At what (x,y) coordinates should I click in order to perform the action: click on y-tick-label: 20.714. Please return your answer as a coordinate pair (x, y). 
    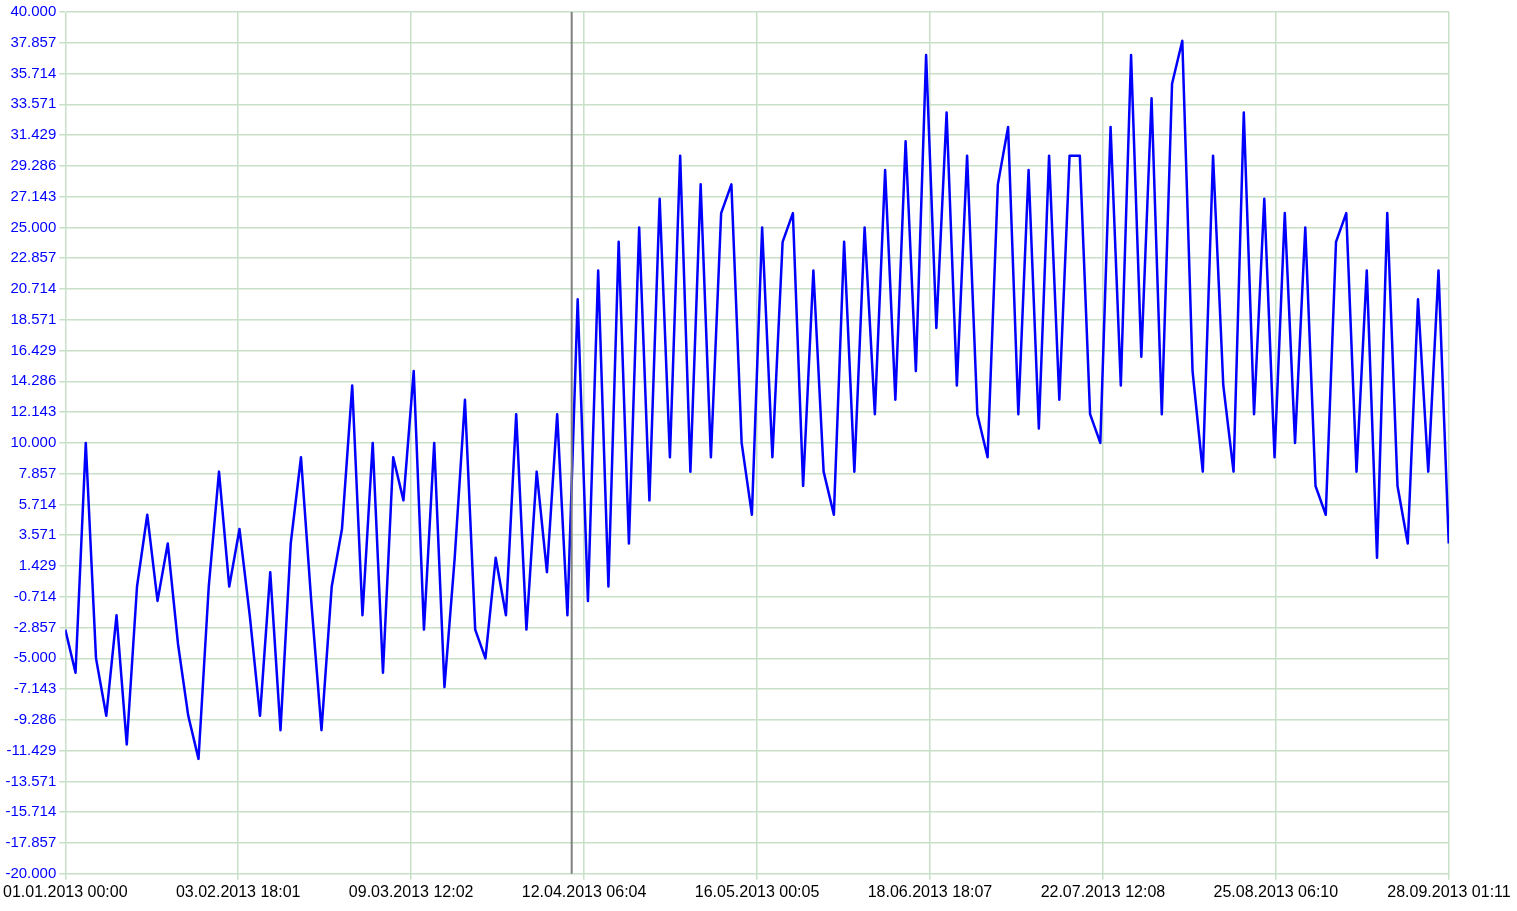
    Looking at the image, I should click on (33, 288).